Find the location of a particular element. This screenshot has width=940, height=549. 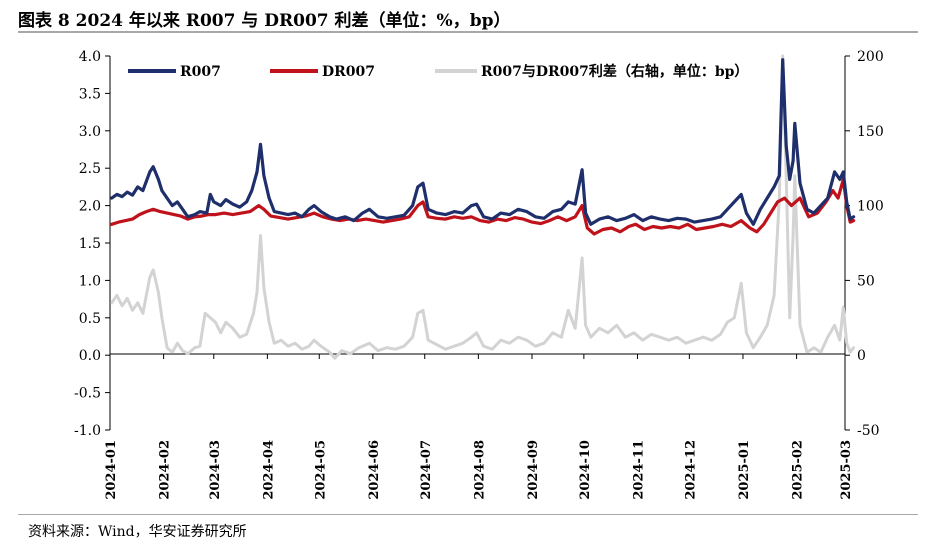

x-tick-label: 2024-09 is located at coordinates (533, 470).